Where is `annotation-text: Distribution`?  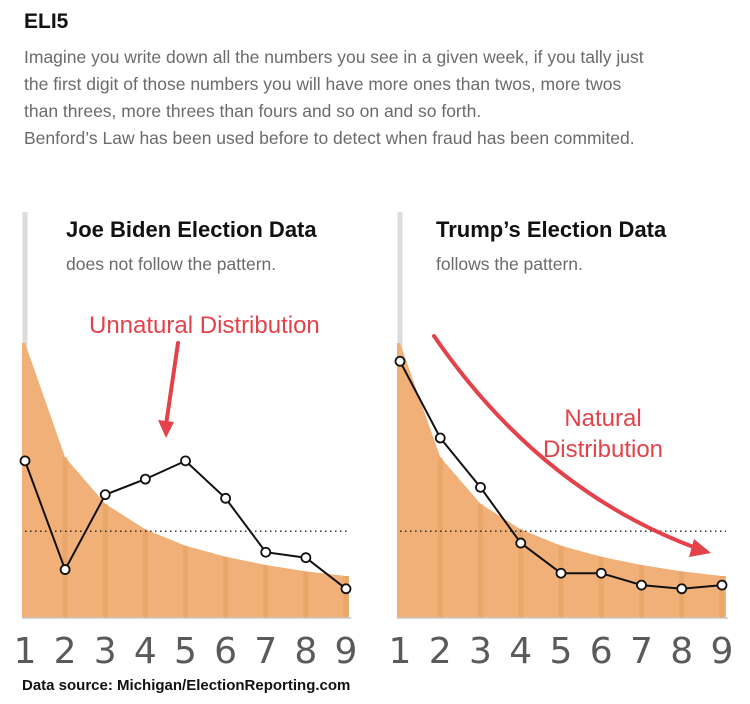 annotation-text: Distribution is located at coordinates (603, 449).